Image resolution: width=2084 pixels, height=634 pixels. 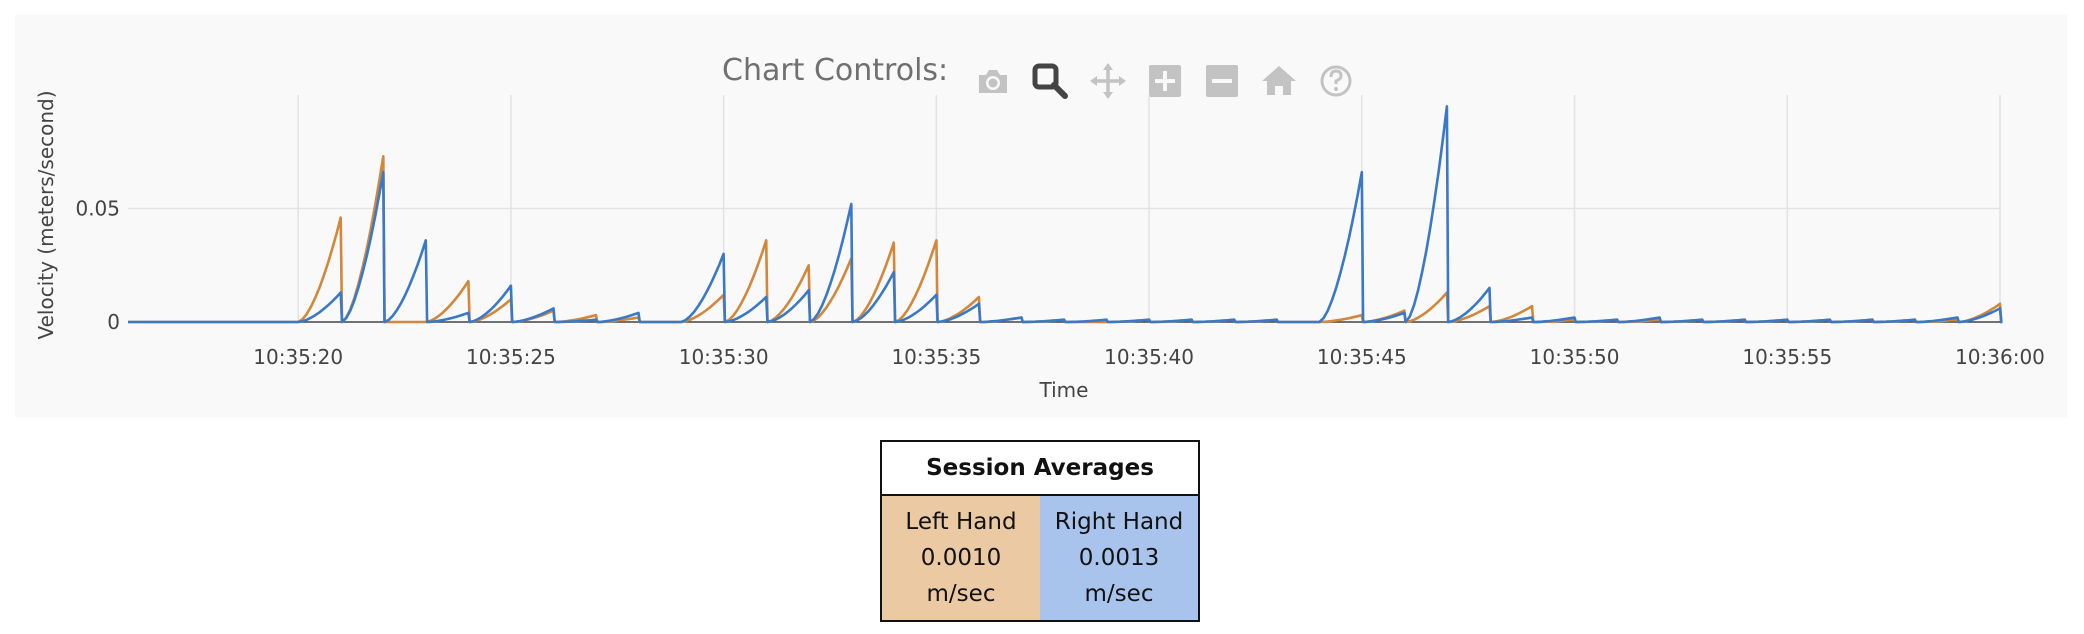 I want to click on chart-controls-label: Chart Controls:, so click(x=835, y=70).